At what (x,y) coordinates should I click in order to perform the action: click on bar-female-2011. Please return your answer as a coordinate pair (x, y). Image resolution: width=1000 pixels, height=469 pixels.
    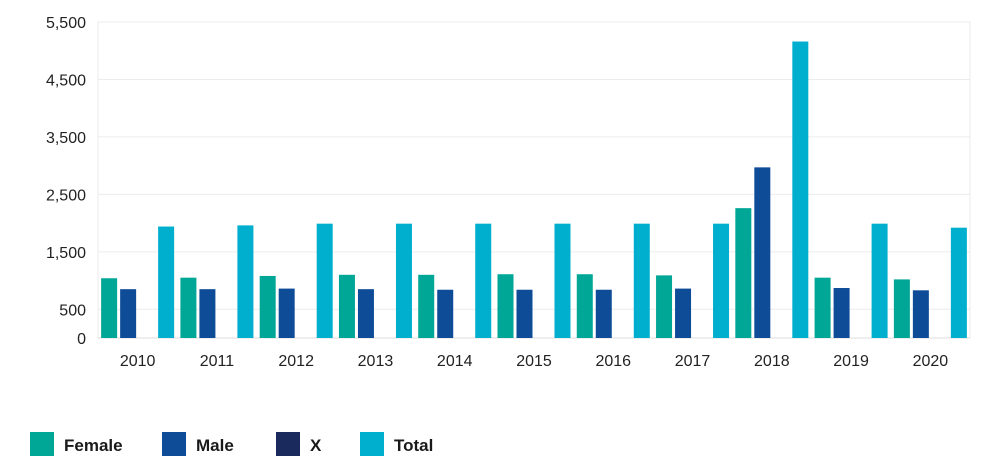
    Looking at the image, I should click on (188, 307).